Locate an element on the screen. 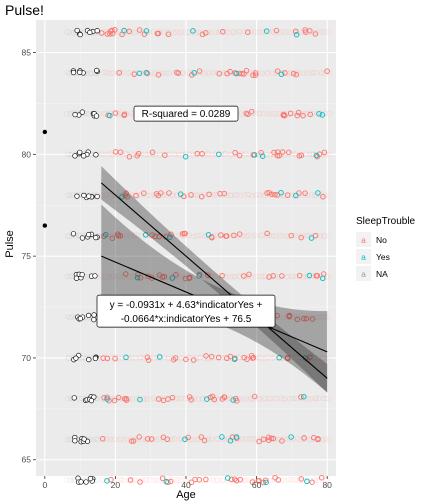 The image size is (432, 504). y-axis-ticks: 65 70 75 80 85 is located at coordinates (29, 256).